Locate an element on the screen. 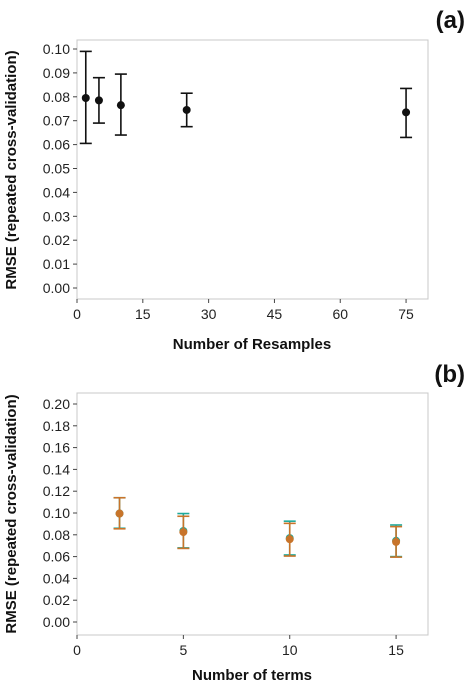  panel-a-y-axis-title: RMSE (repeated cross-validation) is located at coordinates (11, 169).